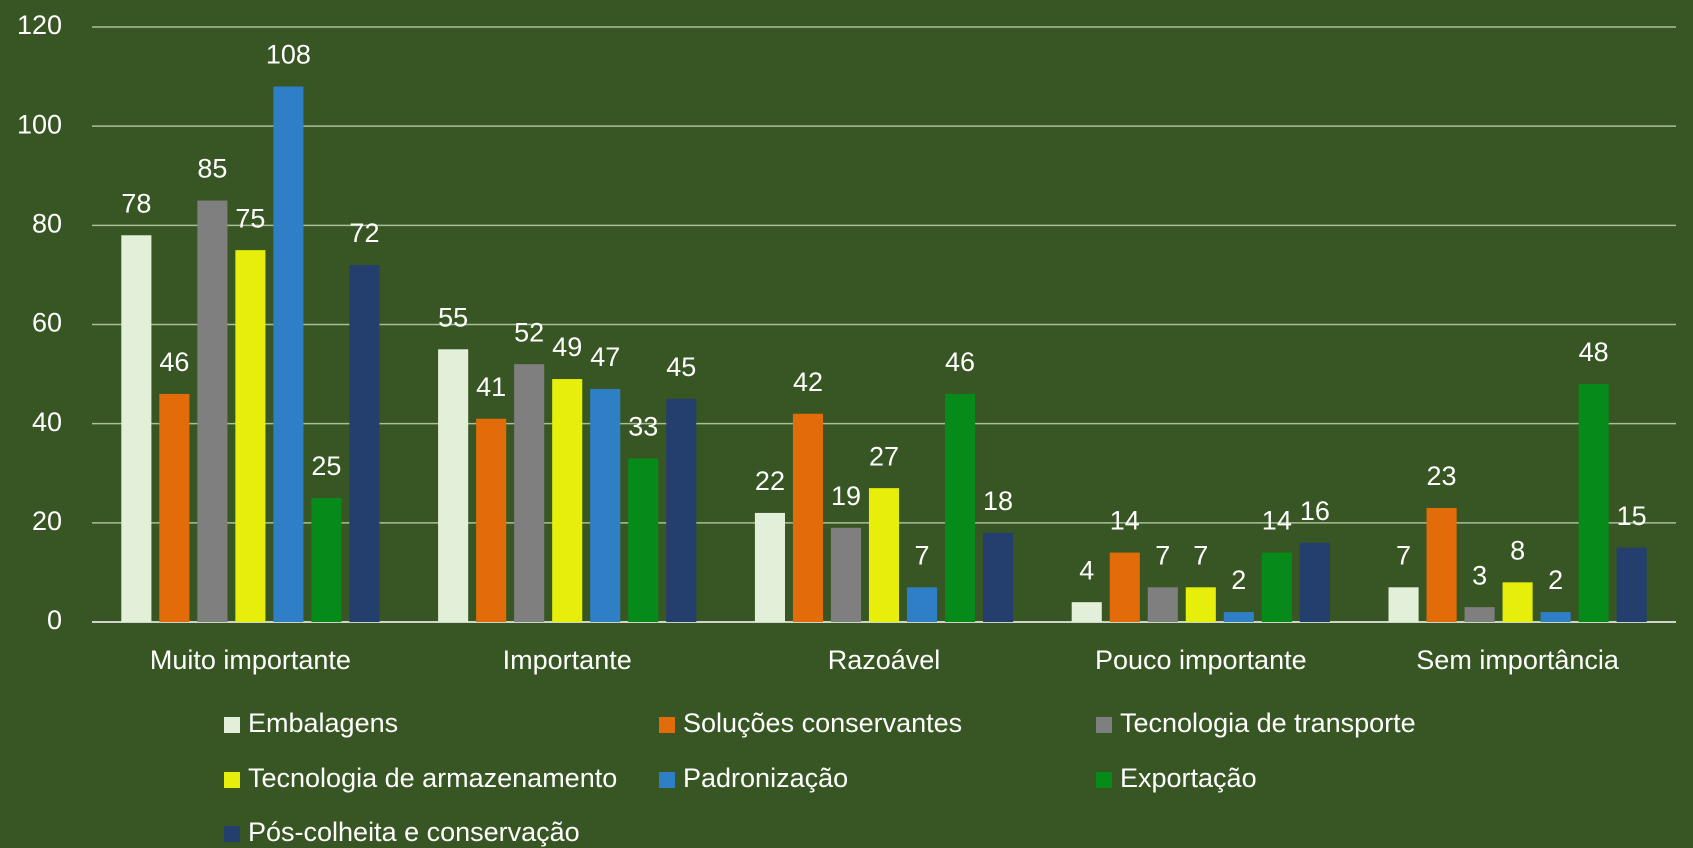 The height and width of the screenshot is (848, 1693). I want to click on y-tick-label: 120, so click(39, 25).